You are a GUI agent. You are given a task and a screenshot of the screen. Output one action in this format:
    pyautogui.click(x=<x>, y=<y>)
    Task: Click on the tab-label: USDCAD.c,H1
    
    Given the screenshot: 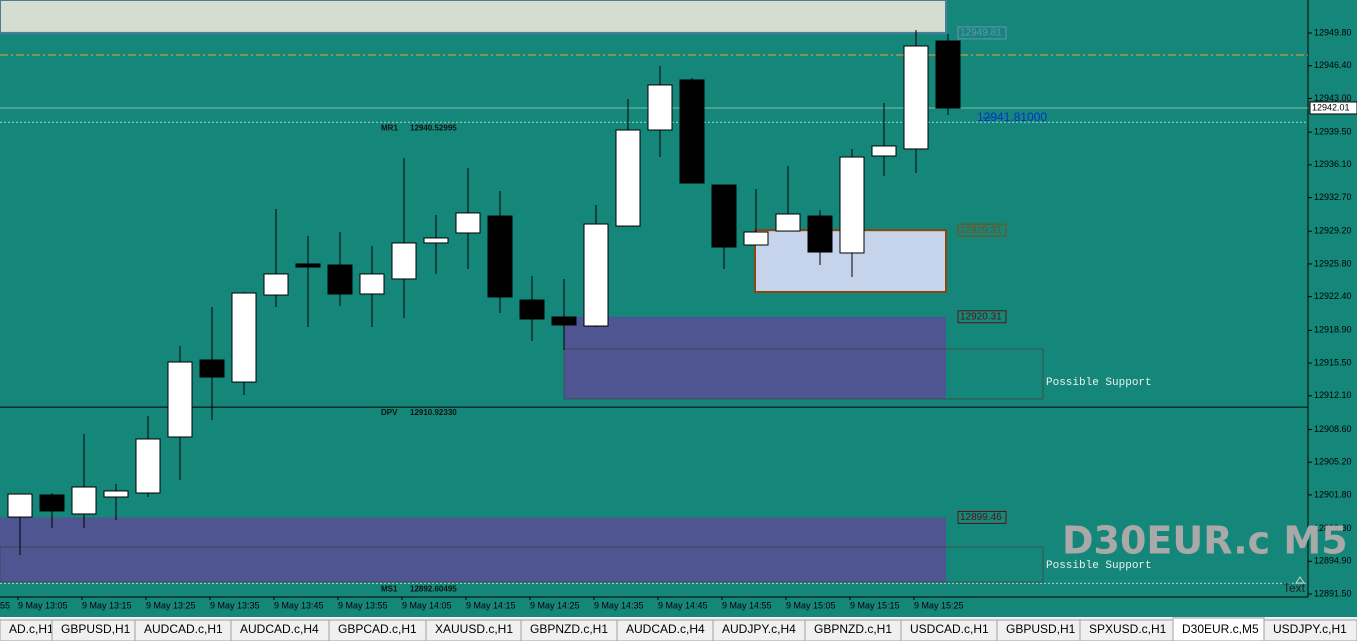 What is the action you would take?
    pyautogui.click(x=949, y=629)
    